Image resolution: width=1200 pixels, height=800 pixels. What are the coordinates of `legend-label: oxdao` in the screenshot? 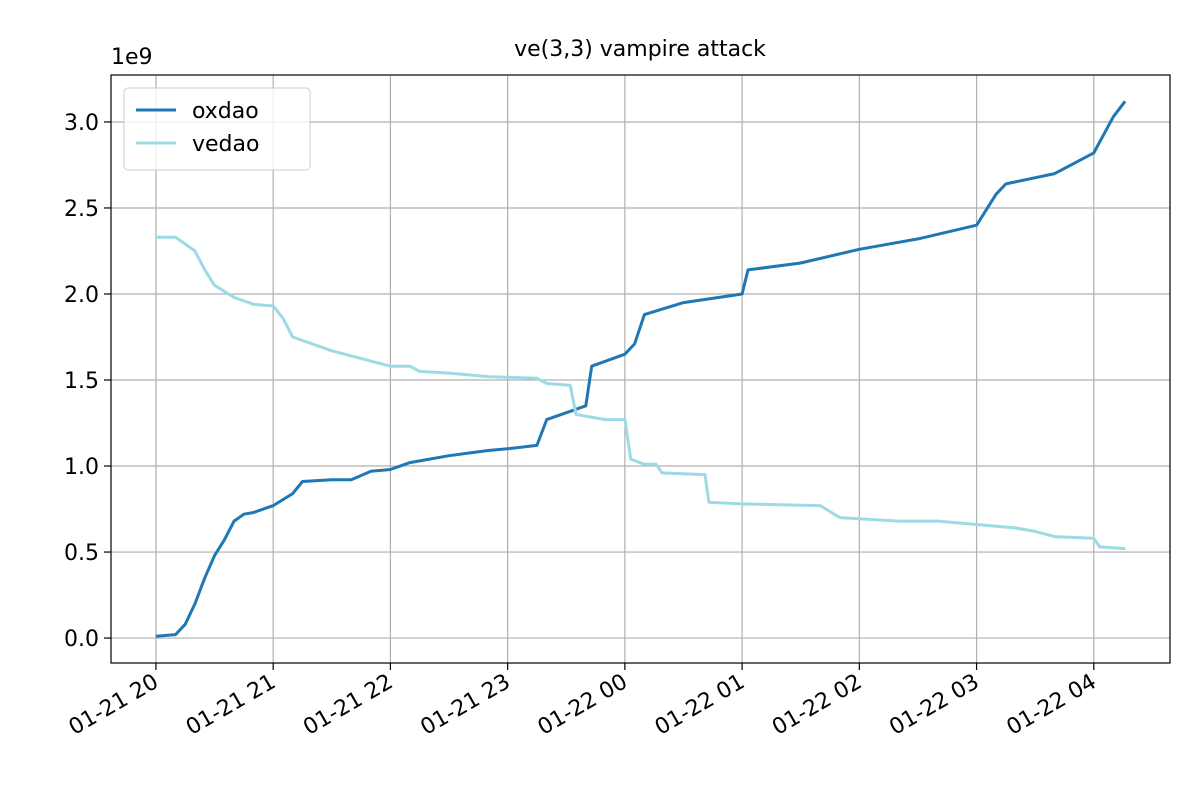 It's located at (225, 111).